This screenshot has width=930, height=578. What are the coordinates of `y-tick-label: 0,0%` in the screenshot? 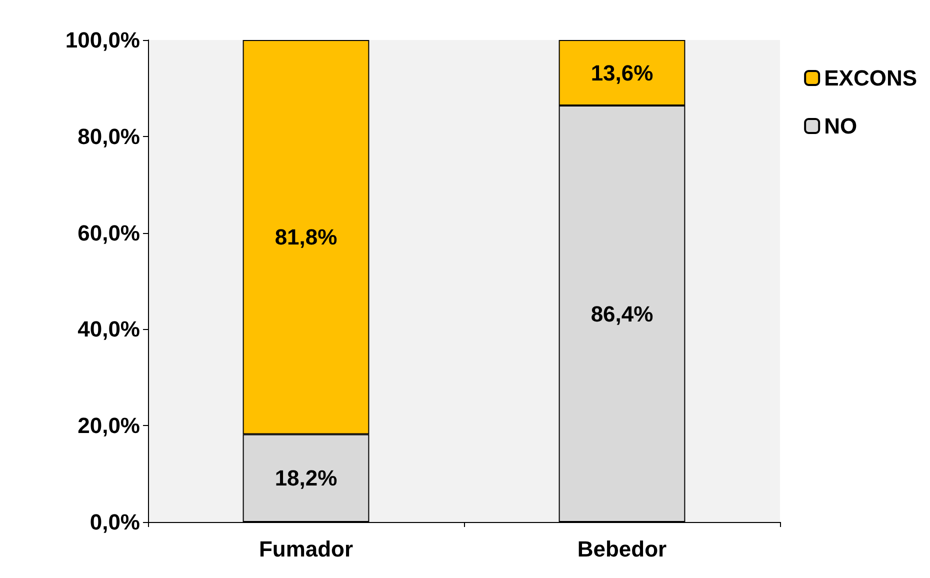 It's located at (115, 522).